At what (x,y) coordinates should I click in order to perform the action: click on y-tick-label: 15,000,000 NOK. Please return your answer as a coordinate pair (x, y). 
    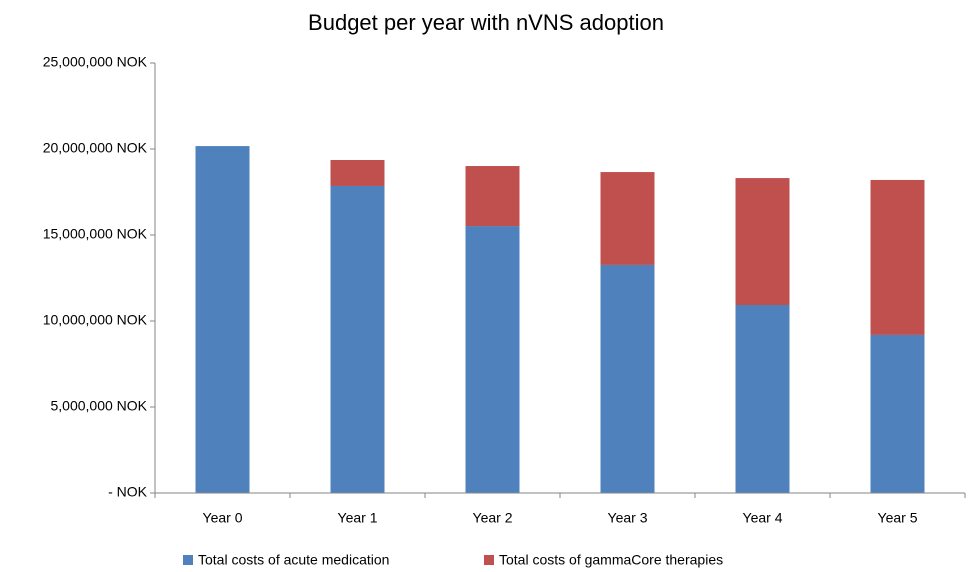
    Looking at the image, I should click on (95, 234).